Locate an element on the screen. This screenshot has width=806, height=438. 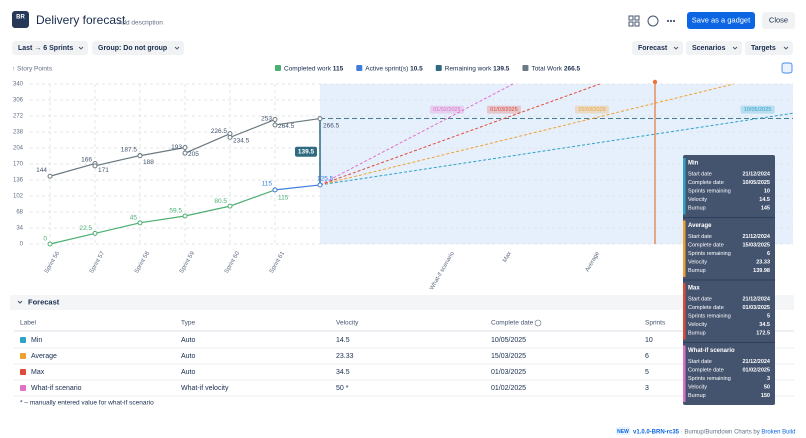
point-label: 193 is located at coordinates (176, 147).